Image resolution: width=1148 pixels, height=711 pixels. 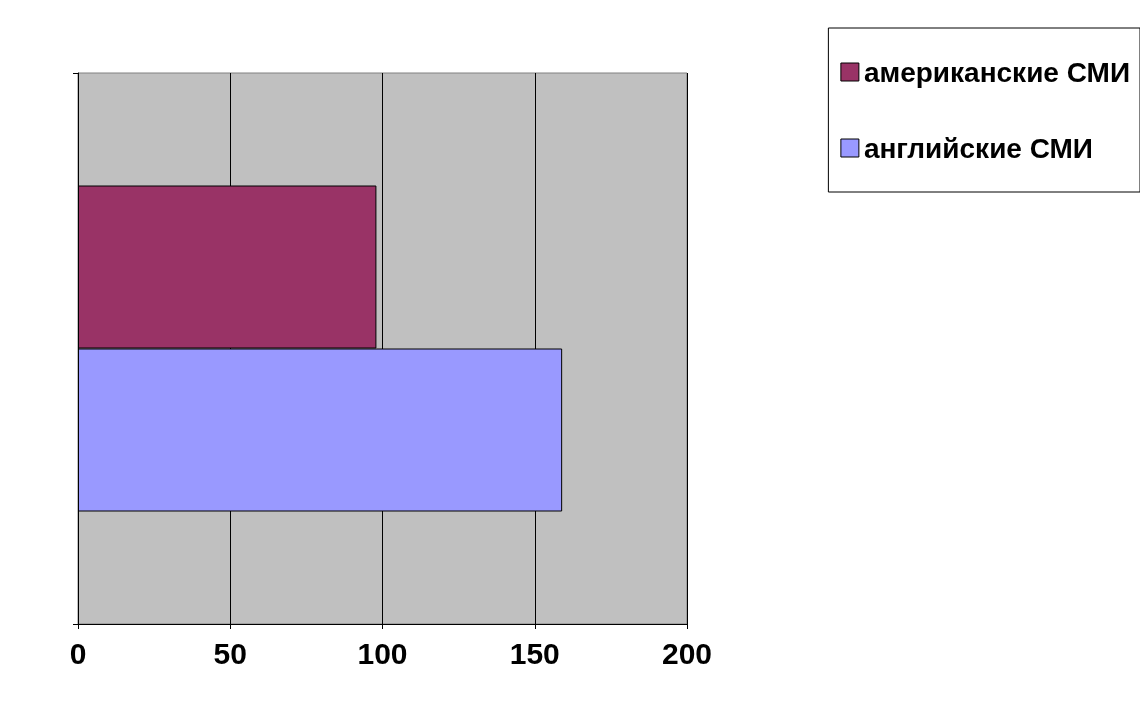 I want to click on x-tick-label: 100, so click(x=382, y=653).